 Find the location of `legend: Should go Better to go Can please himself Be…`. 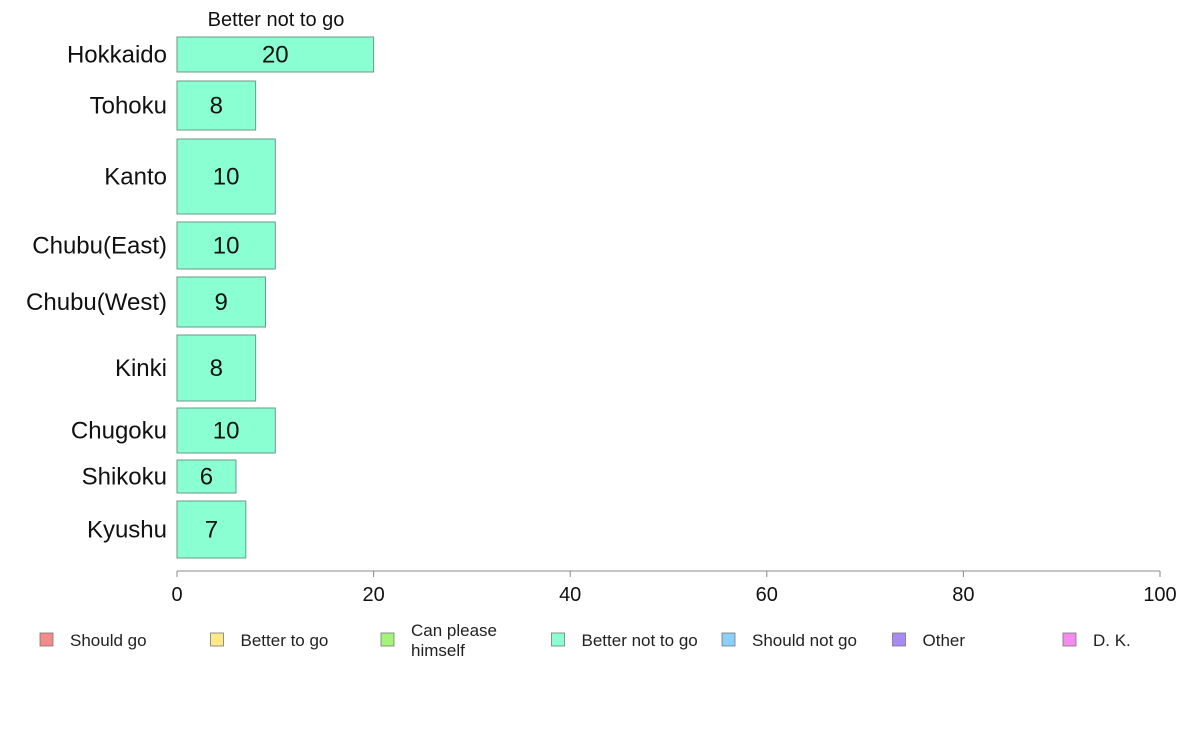

legend: Should go Better to go Can please himself Be… is located at coordinates (585, 640).